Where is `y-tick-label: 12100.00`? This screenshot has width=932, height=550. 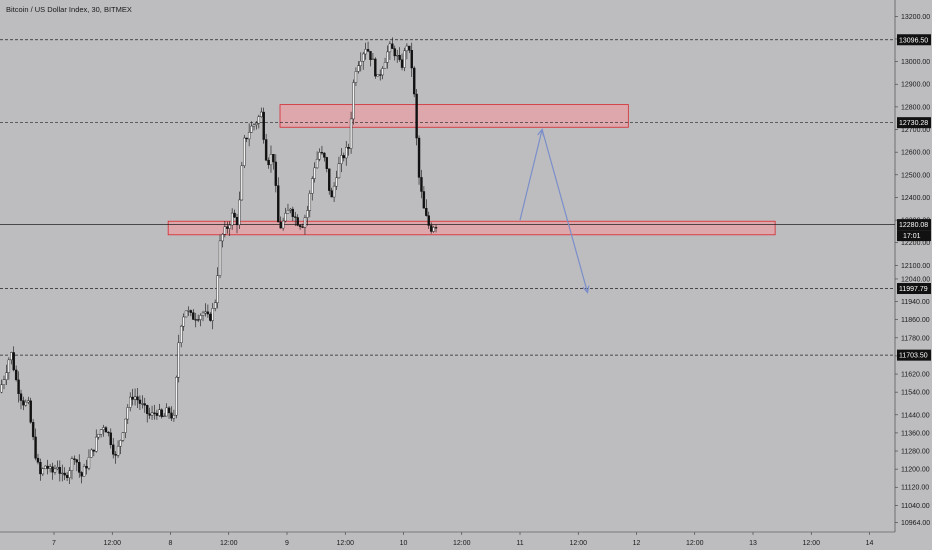 y-tick-label: 12100.00 is located at coordinates (915, 266).